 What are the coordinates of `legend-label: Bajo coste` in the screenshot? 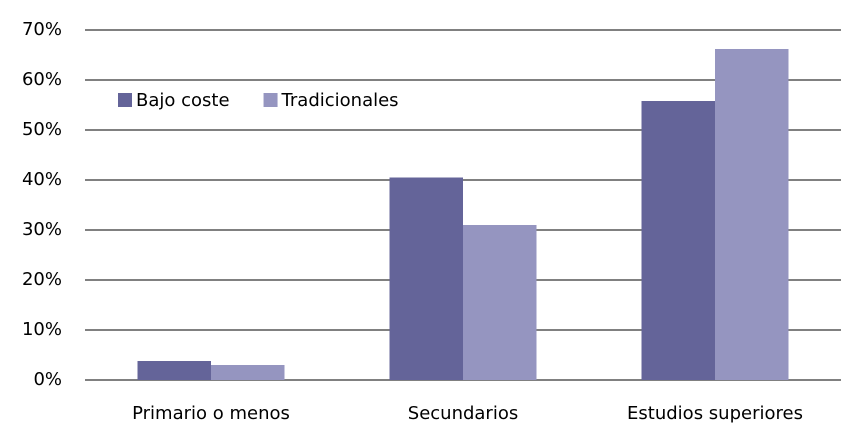 It's located at (183, 100).